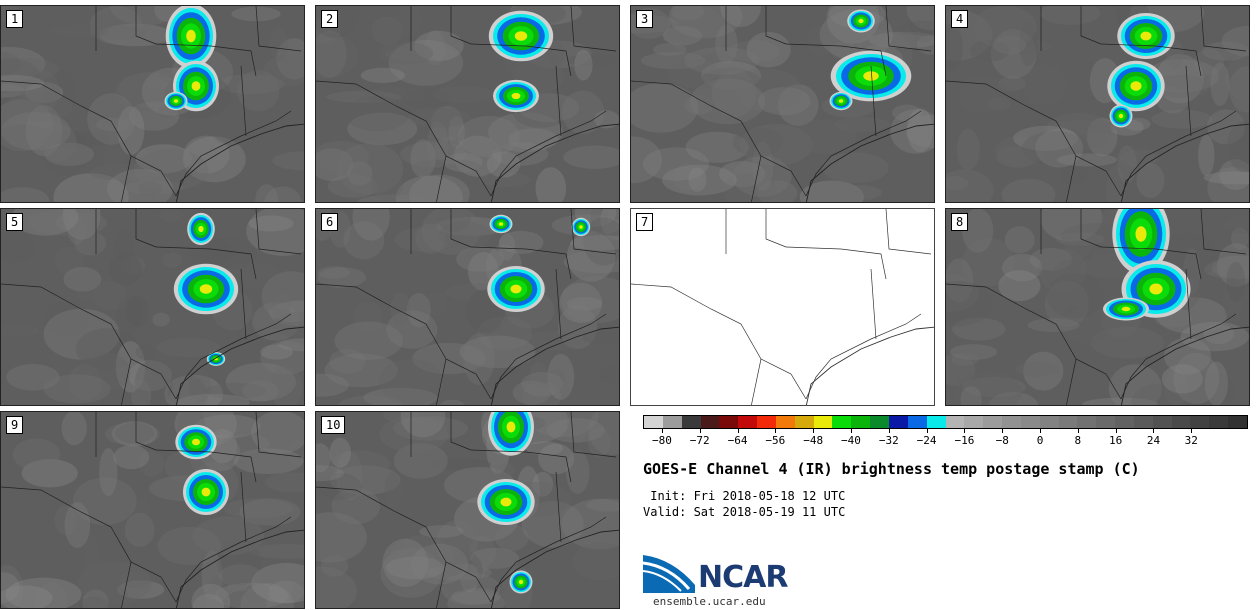  I want to click on stamp-panel-1: 1, so click(152, 104).